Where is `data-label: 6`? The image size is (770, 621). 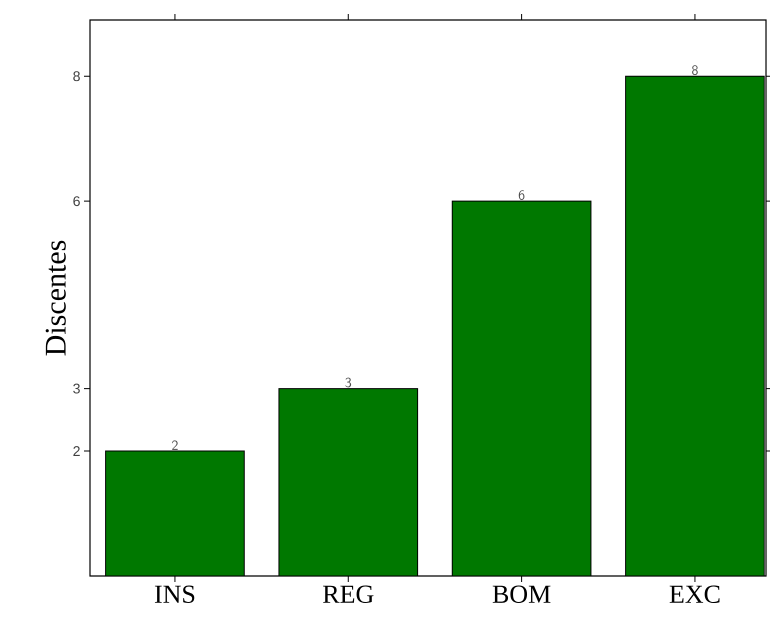
data-label: 6 is located at coordinates (521, 195).